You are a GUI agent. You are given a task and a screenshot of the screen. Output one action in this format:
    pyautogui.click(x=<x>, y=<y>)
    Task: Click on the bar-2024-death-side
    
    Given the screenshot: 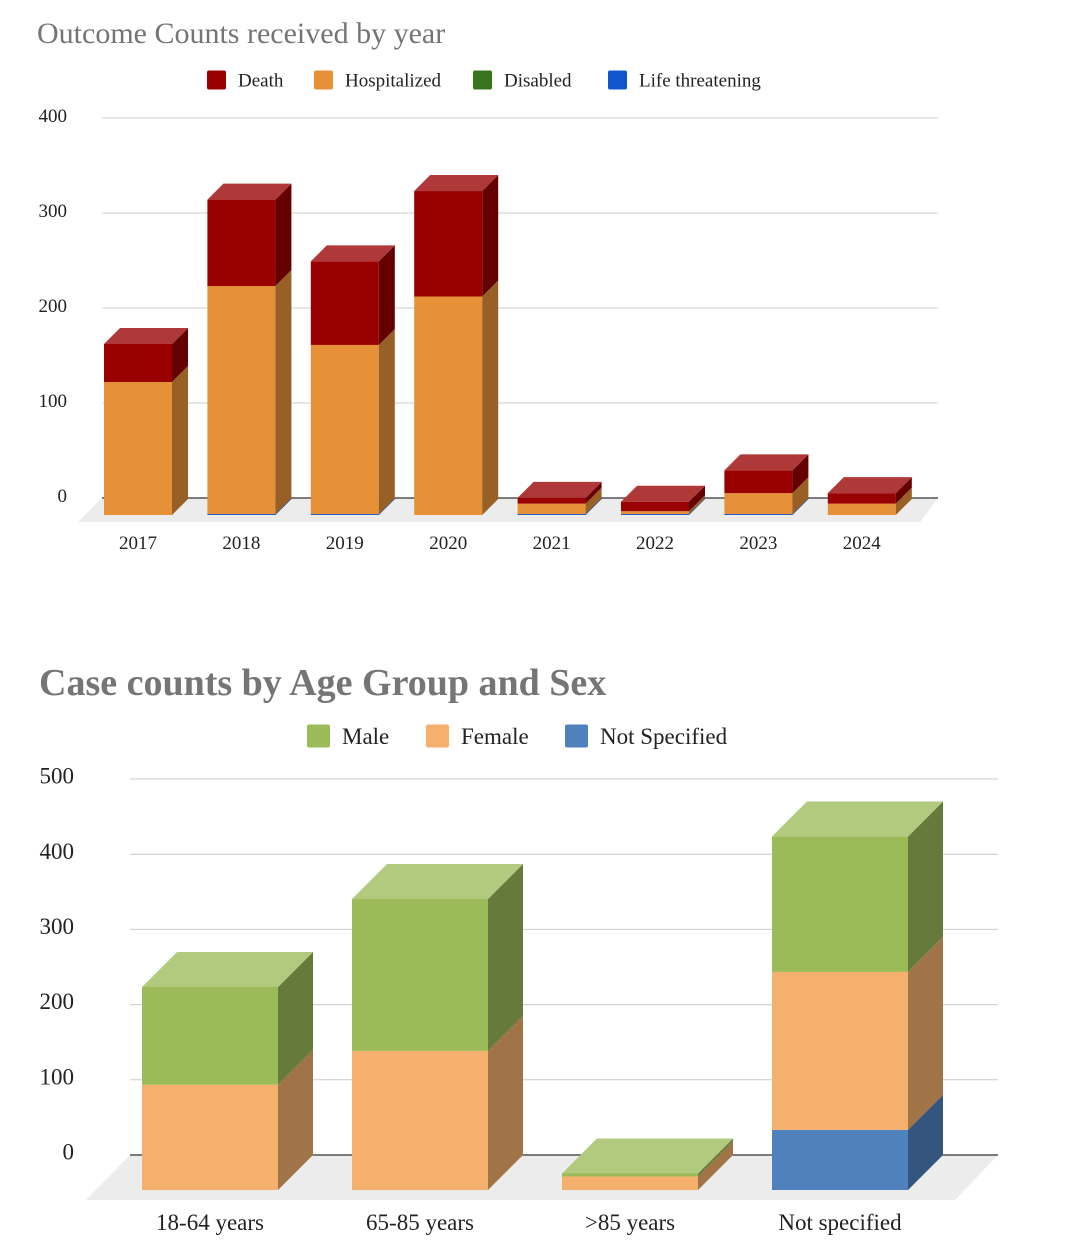 What is the action you would take?
    pyautogui.click(x=903, y=490)
    